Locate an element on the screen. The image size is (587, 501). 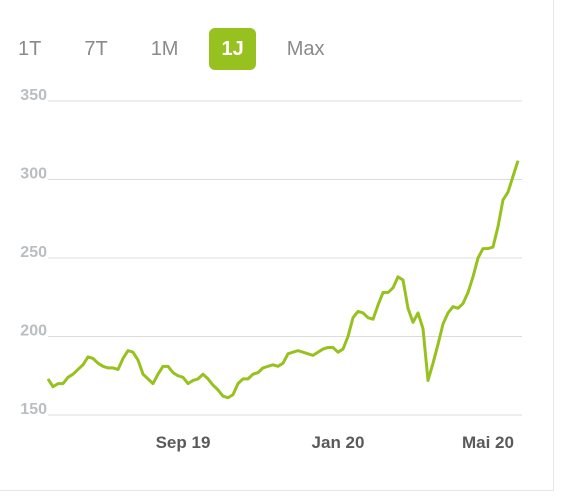
range-button: 1J is located at coordinates (232, 49).